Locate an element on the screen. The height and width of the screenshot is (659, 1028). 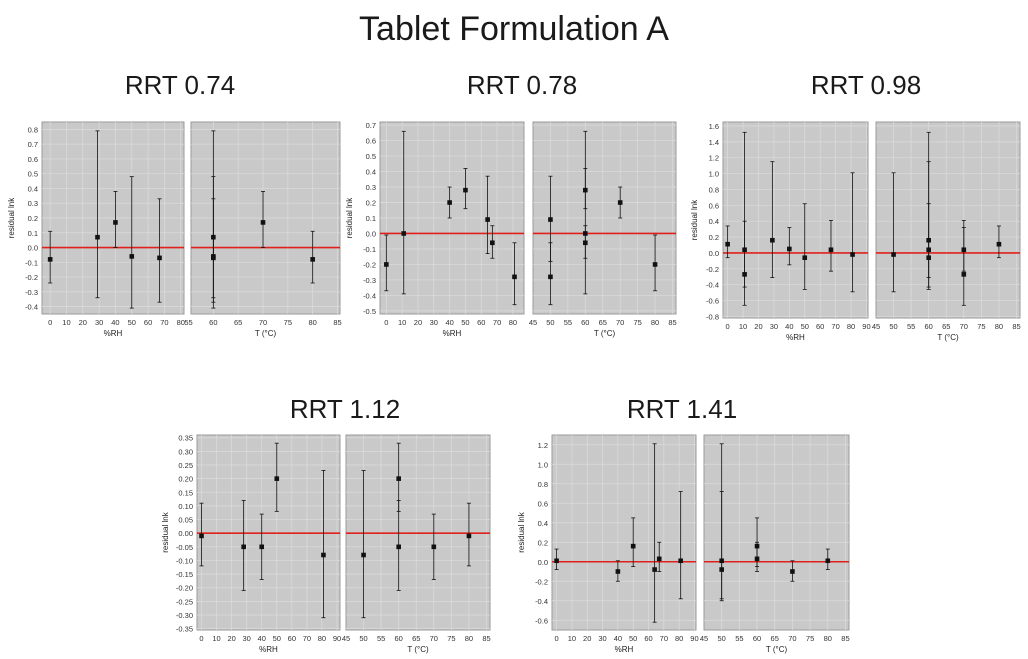
x-axis-label: T (°C) is located at coordinates (777, 649).